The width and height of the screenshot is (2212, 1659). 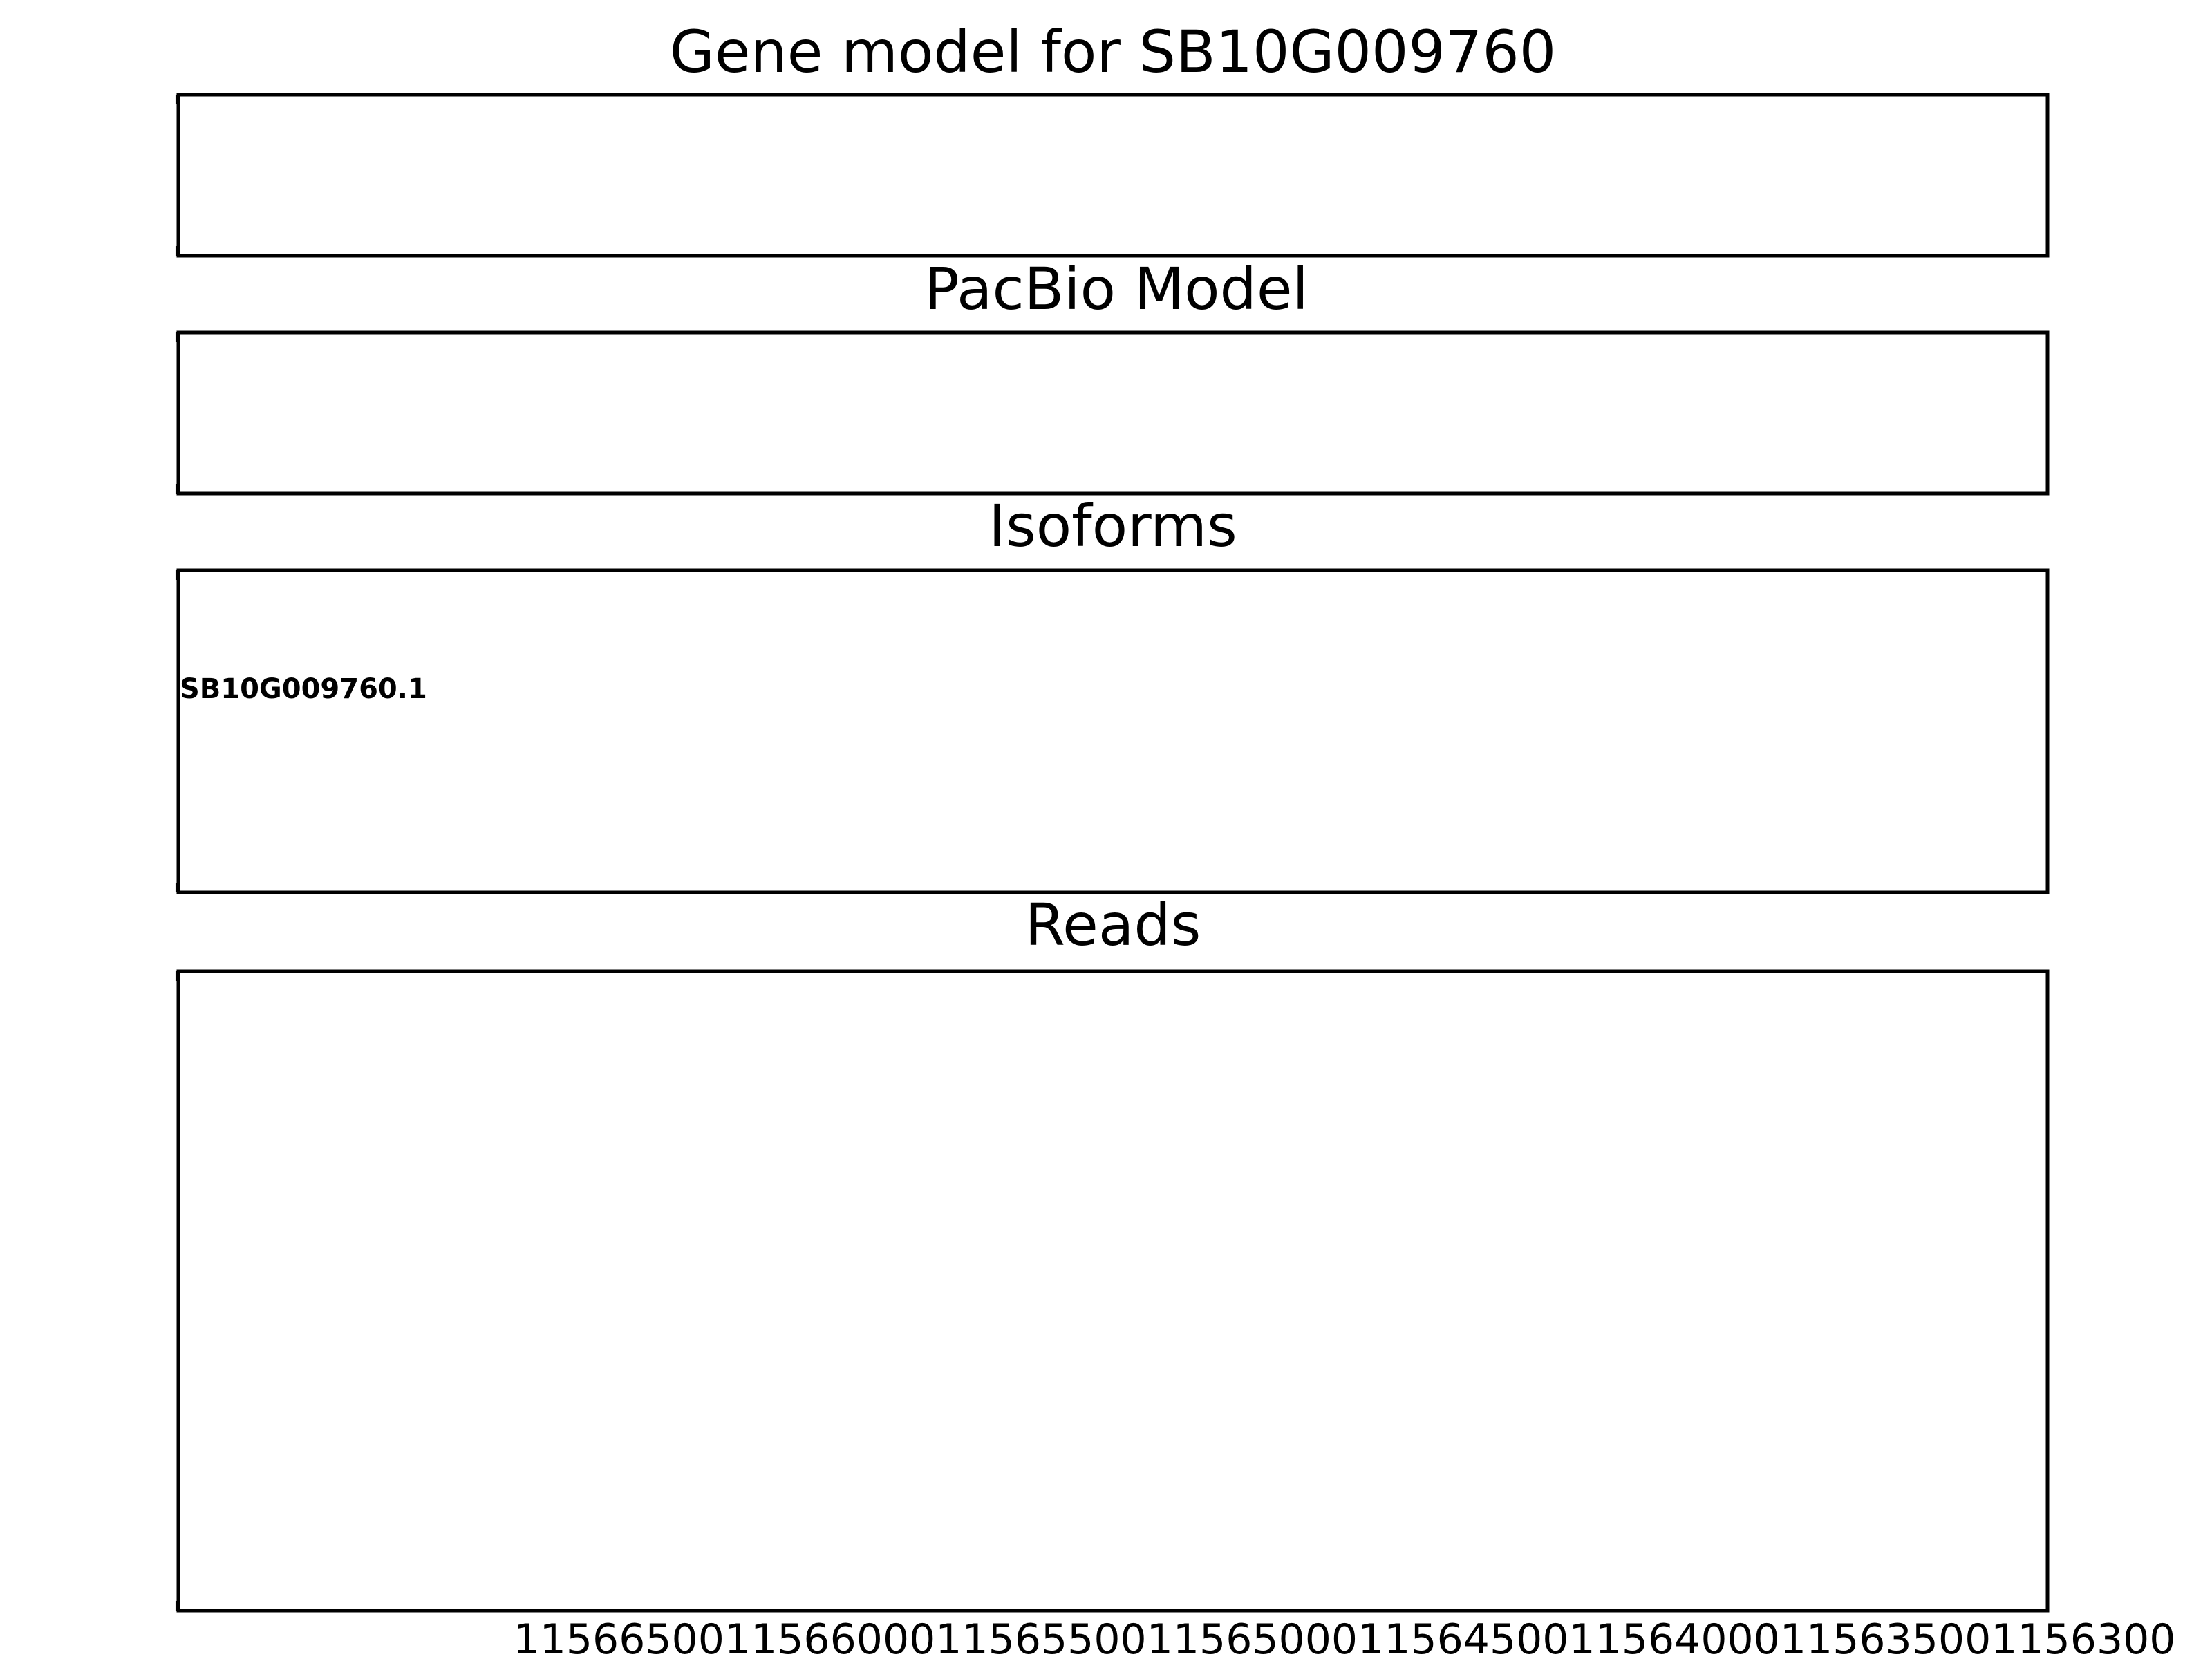 I want to click on pacbio-model-panel: PacBio Model, so click(x=1112, y=376).